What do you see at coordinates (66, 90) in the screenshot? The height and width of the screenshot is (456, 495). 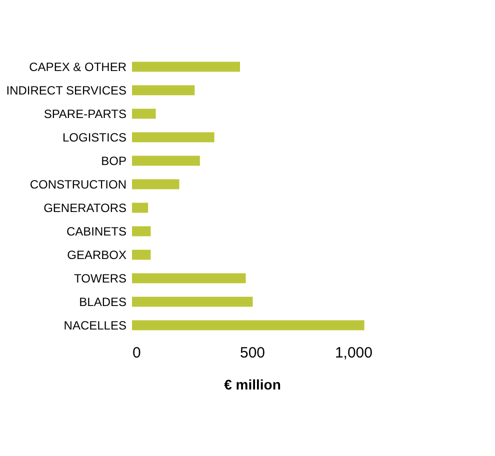 I see `y-tick-label: INDIRECT SERVICES` at bounding box center [66, 90].